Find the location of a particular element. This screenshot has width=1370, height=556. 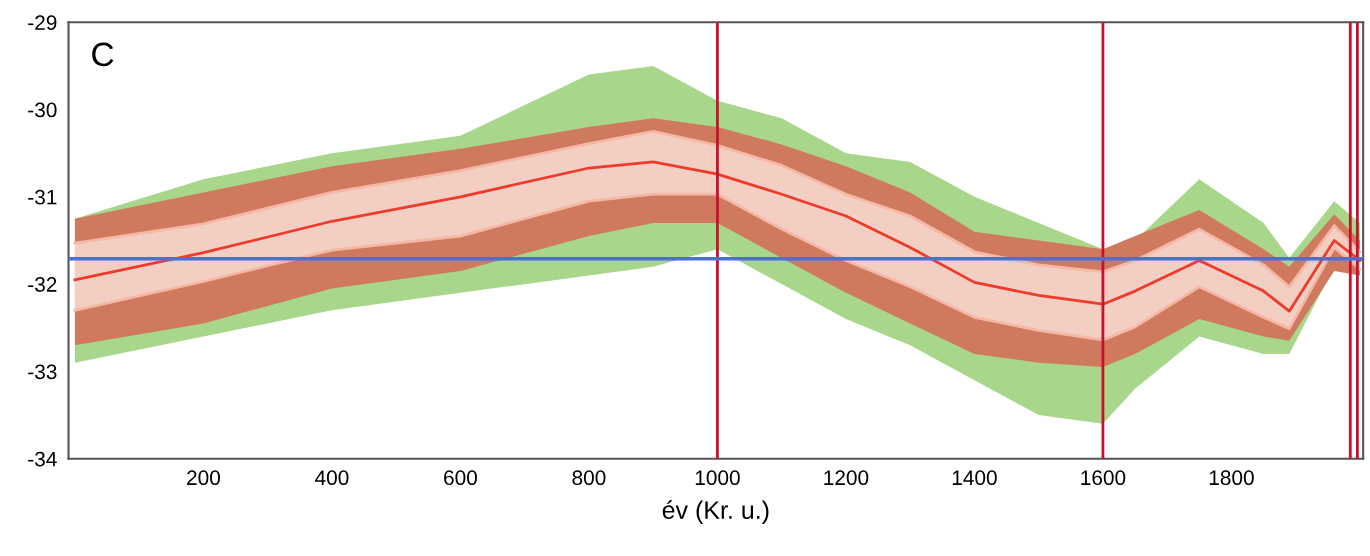

x-tick-label: 1800 is located at coordinates (1231, 478).